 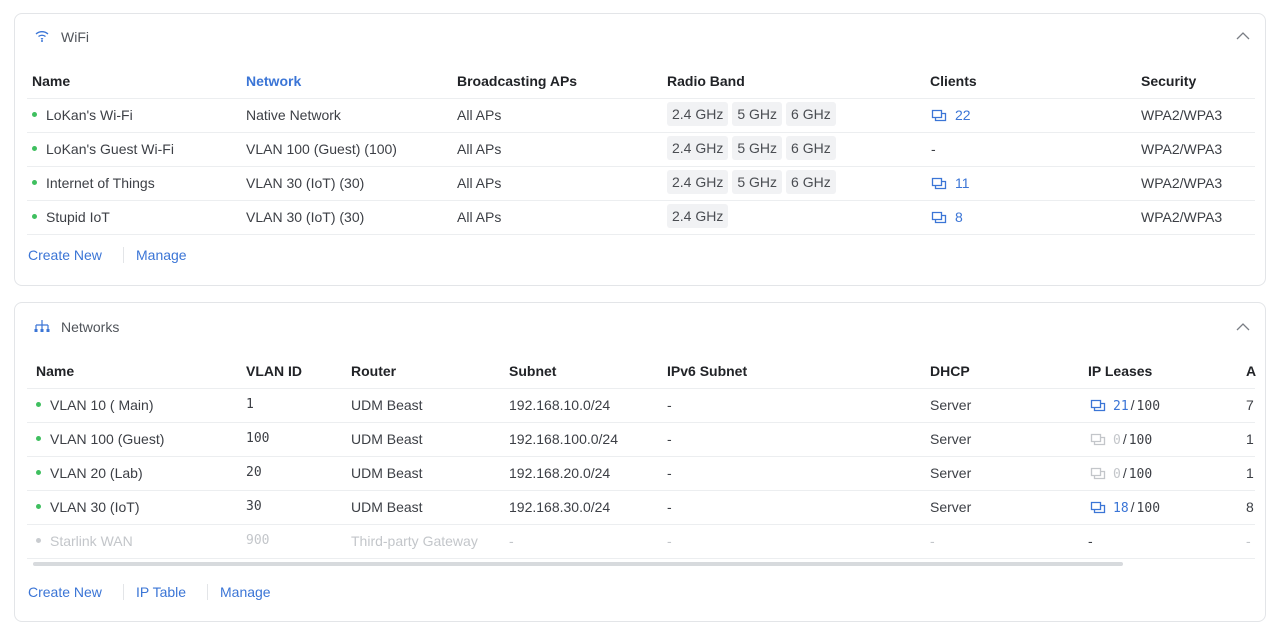 What do you see at coordinates (517, 81) in the screenshot?
I see `column-header: Broadcasting APs` at bounding box center [517, 81].